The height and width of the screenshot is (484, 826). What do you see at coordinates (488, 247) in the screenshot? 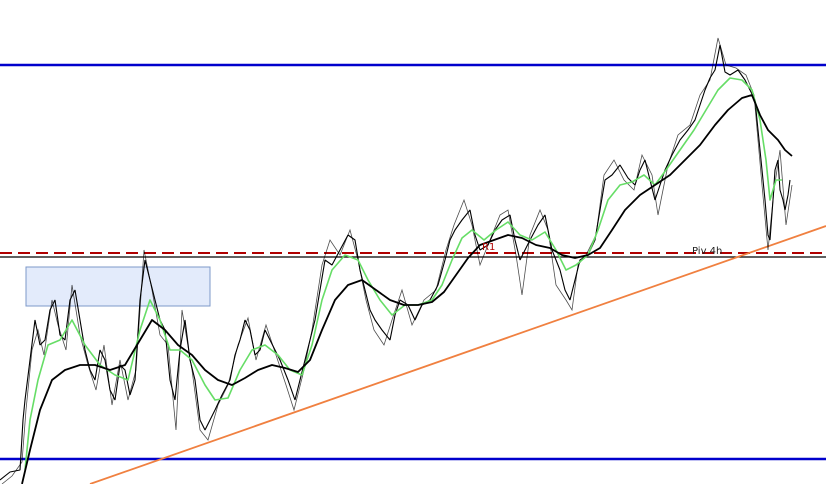
I see `r1-label: R1` at bounding box center [488, 247].